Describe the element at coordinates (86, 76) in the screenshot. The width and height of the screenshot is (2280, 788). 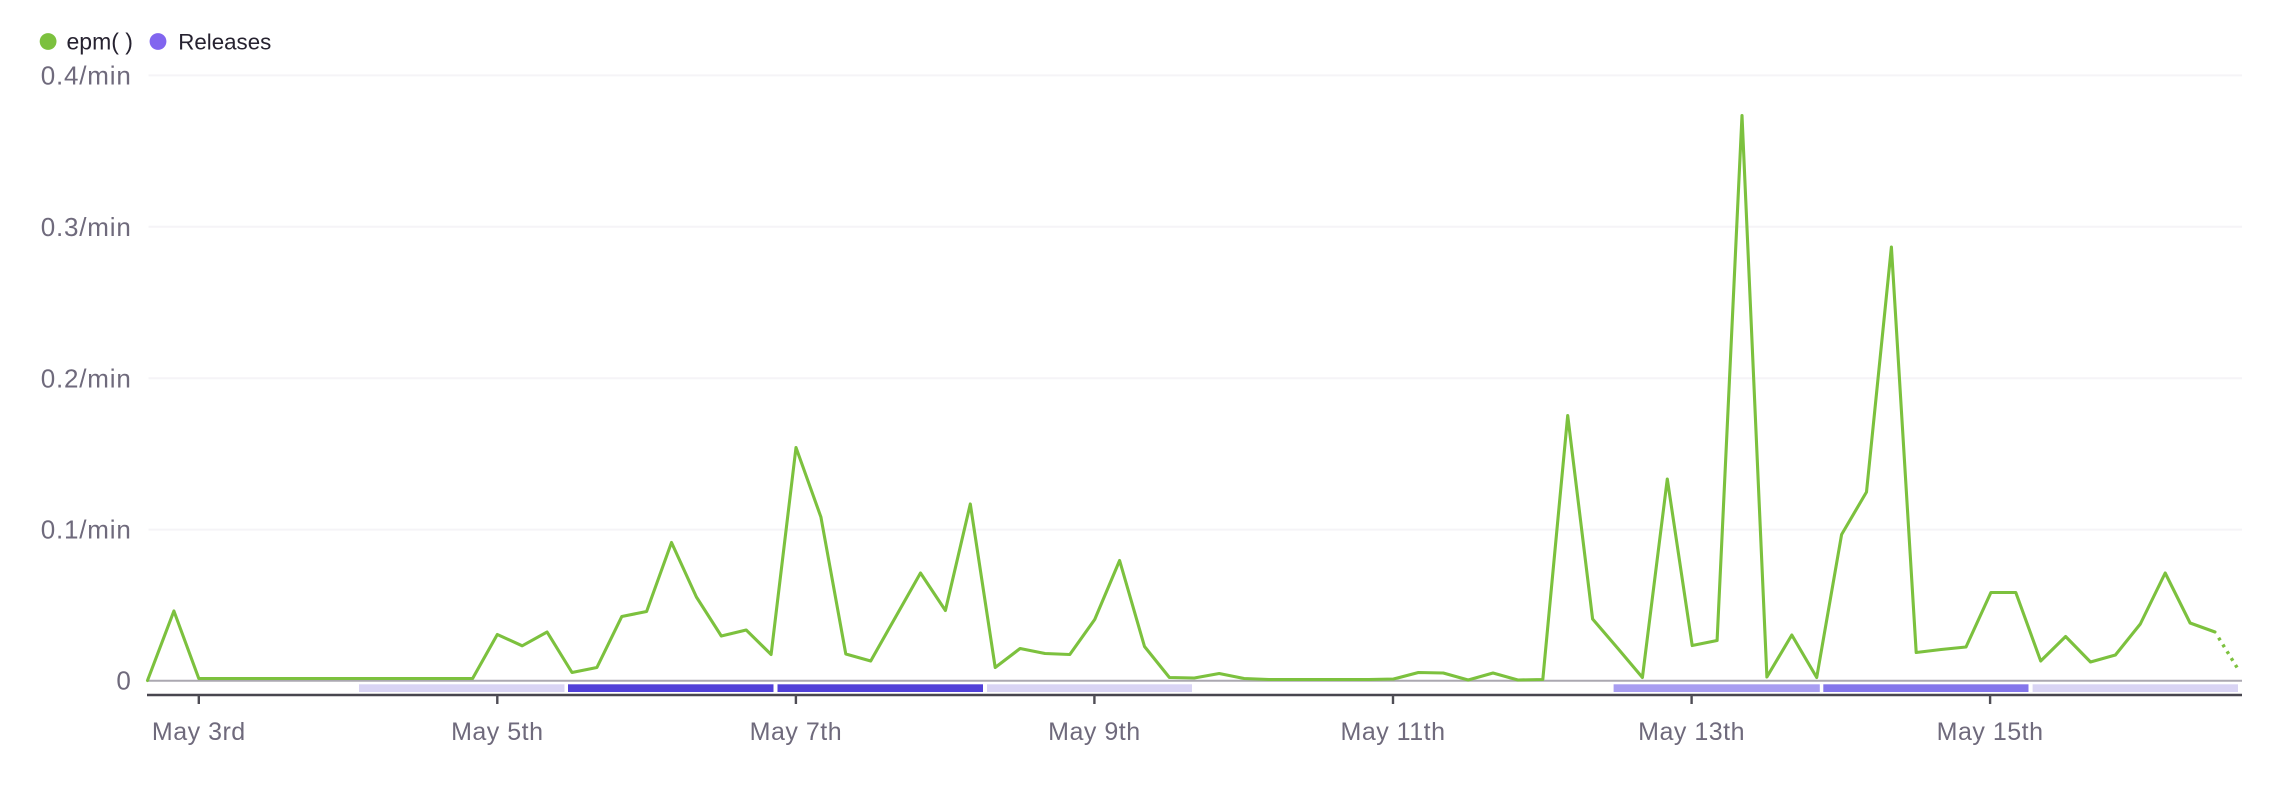
I see `svg-text: 0.4/min` at that location.